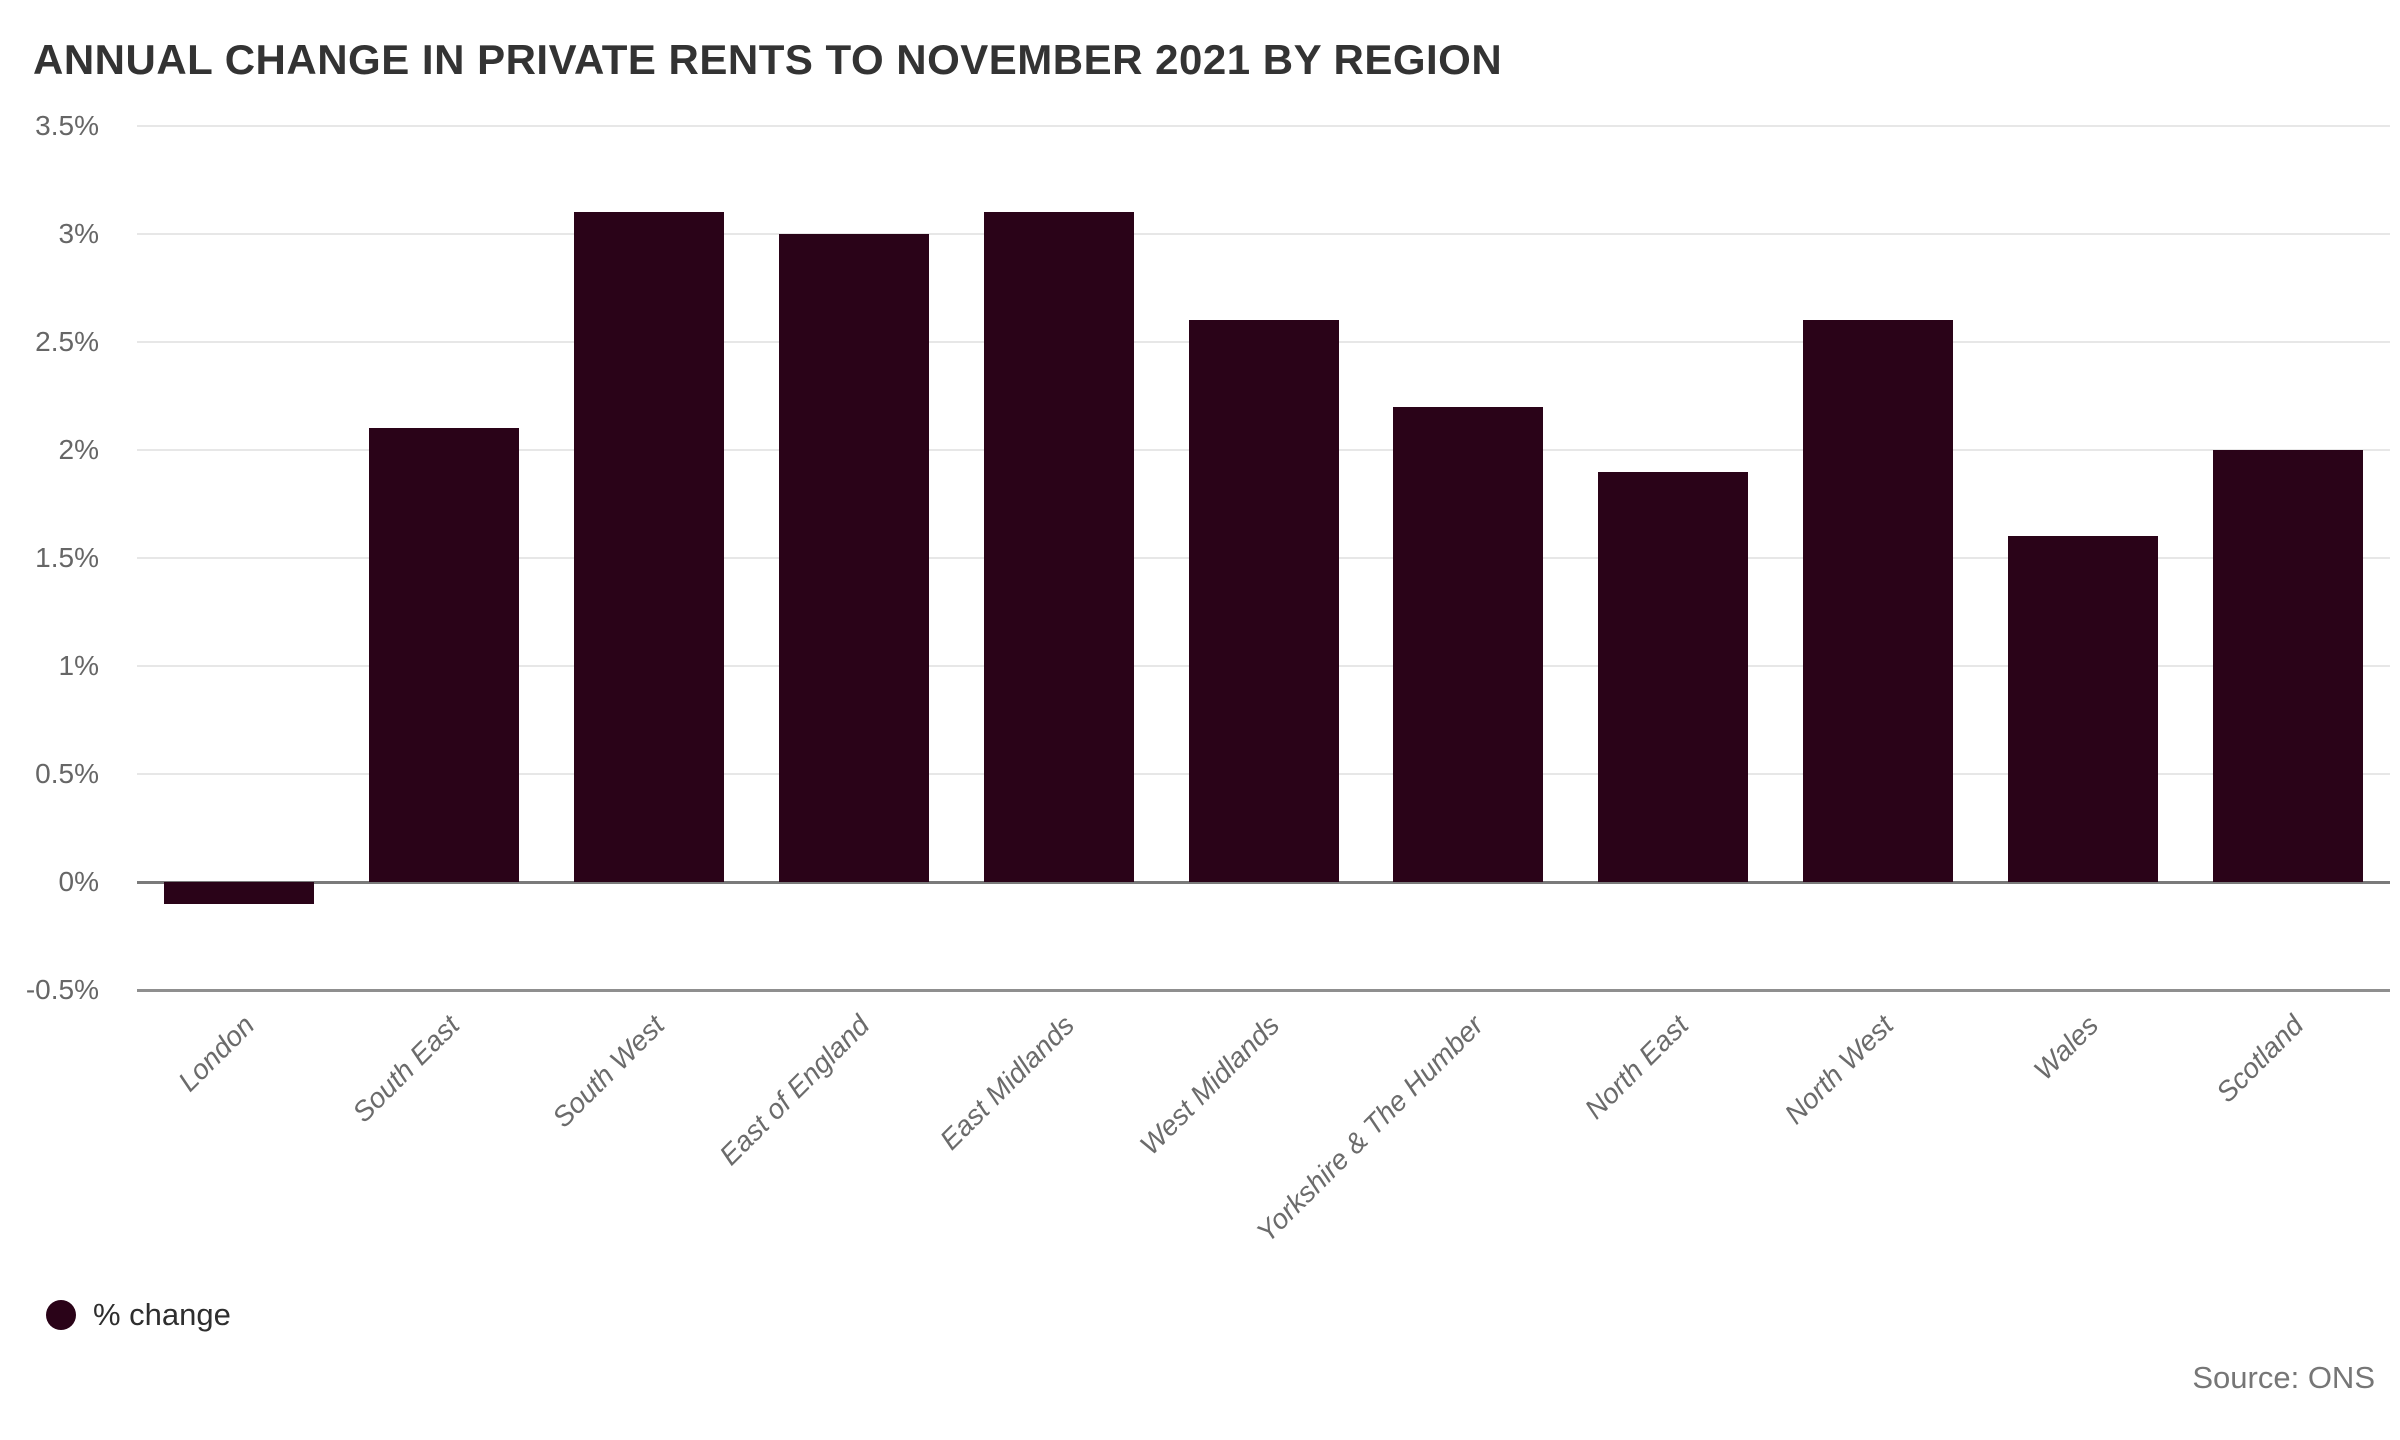 The width and height of the screenshot is (2400, 1440). Describe the element at coordinates (406, 1069) in the screenshot. I see `x-axis-label: South East` at that location.